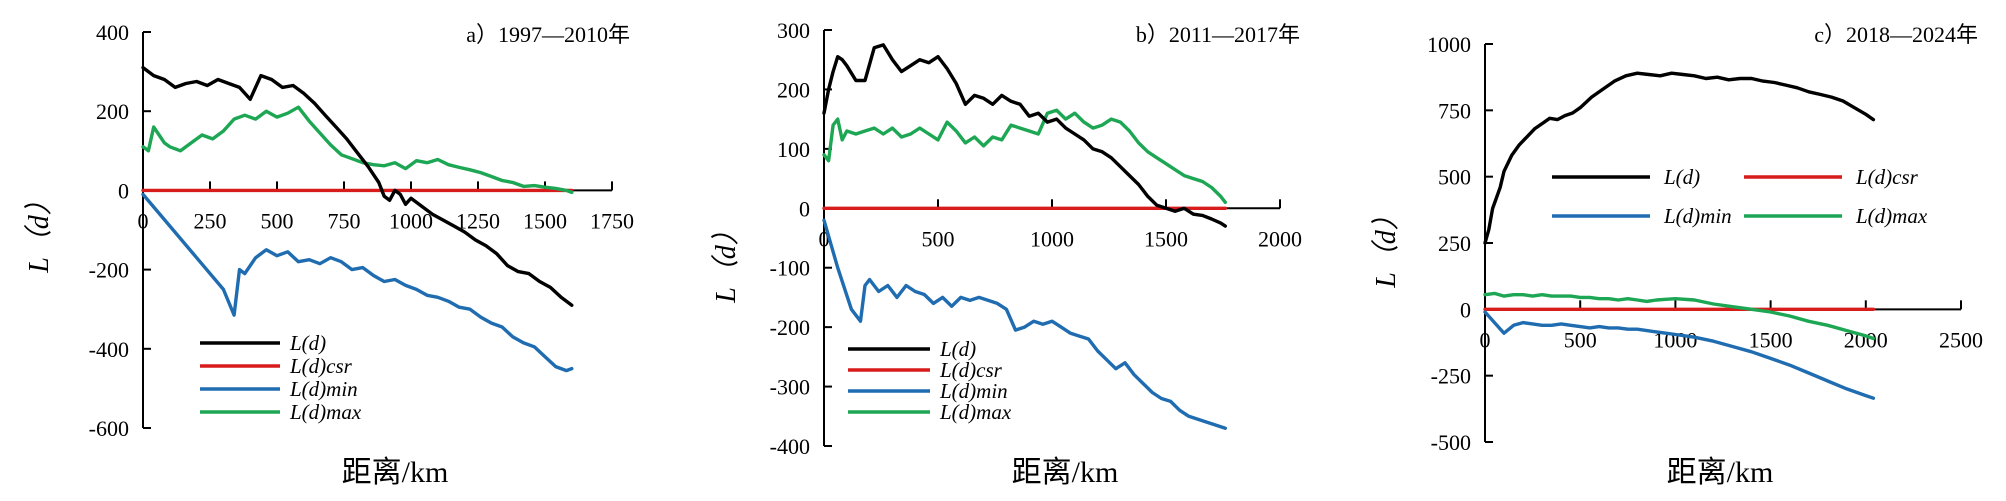 The height and width of the screenshot is (501, 2006). Describe the element at coordinates (1454, 110) in the screenshot. I see `y-tick-label: 750` at that location.